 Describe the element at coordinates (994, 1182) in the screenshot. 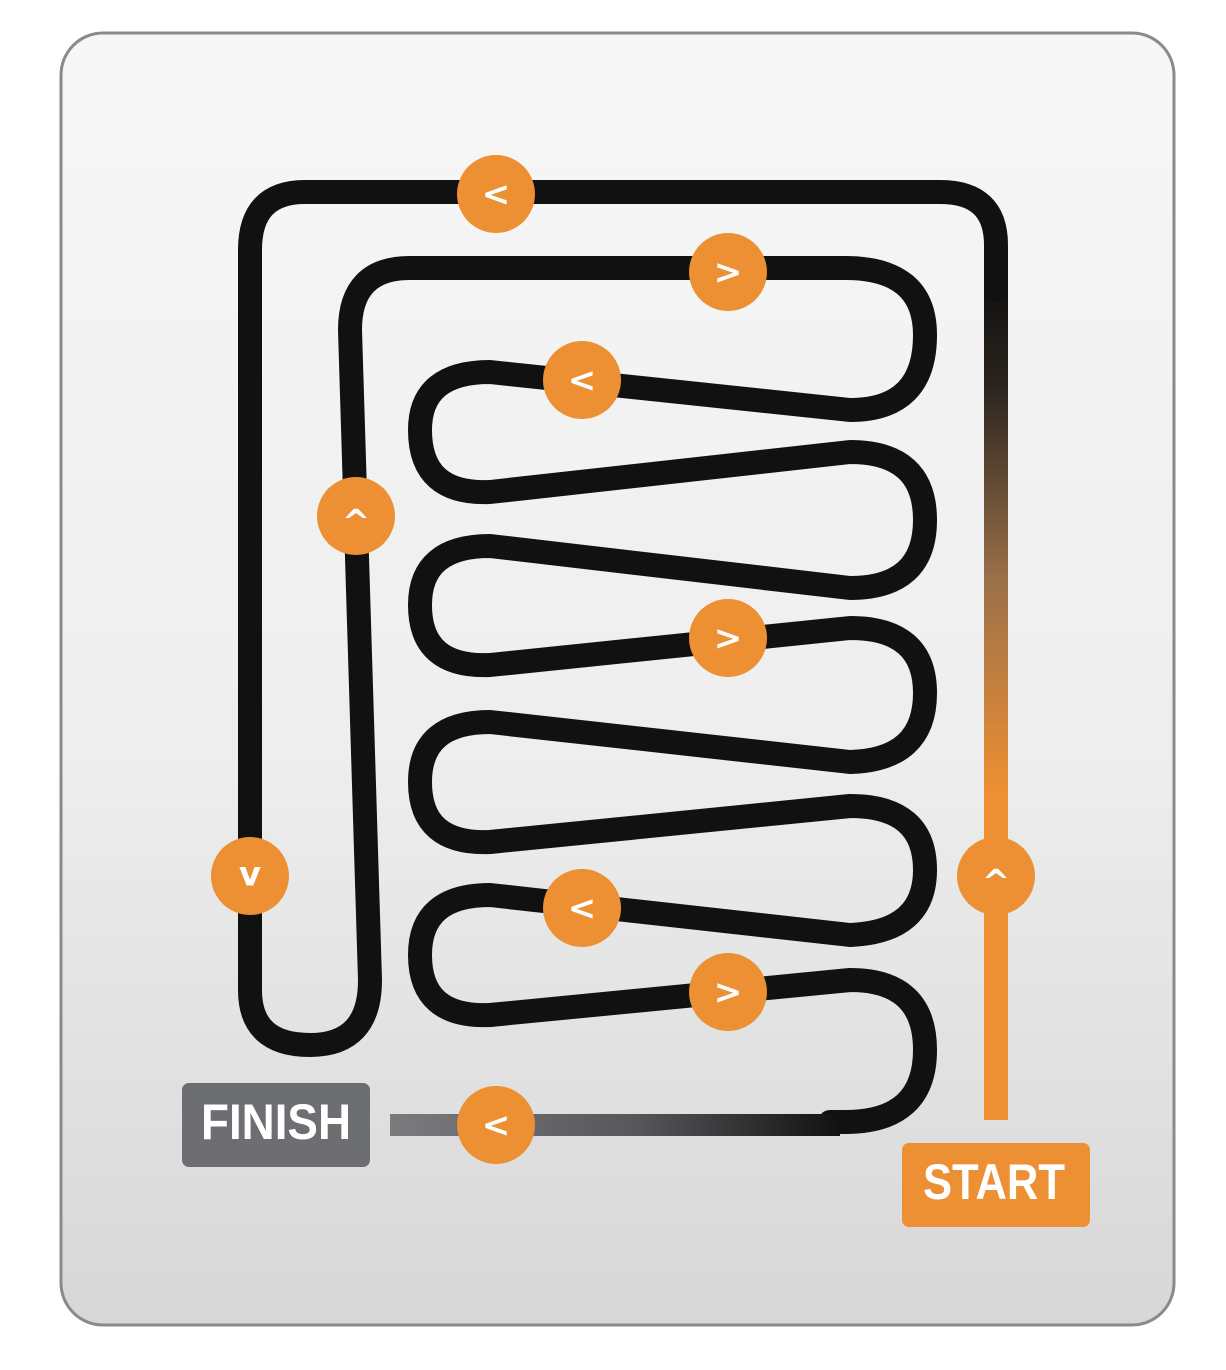

I see `start-label: START` at that location.